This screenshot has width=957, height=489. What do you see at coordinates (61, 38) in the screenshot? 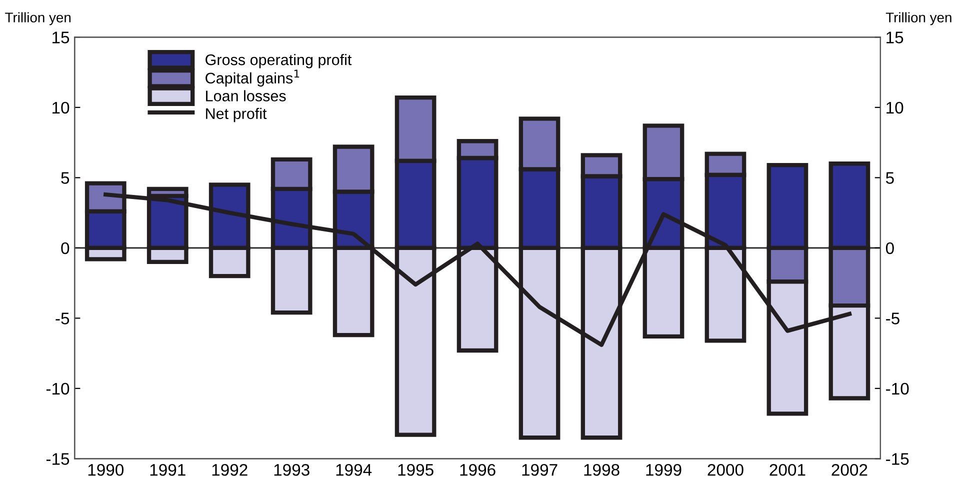
I see `y-tick-label: 15` at bounding box center [61, 38].